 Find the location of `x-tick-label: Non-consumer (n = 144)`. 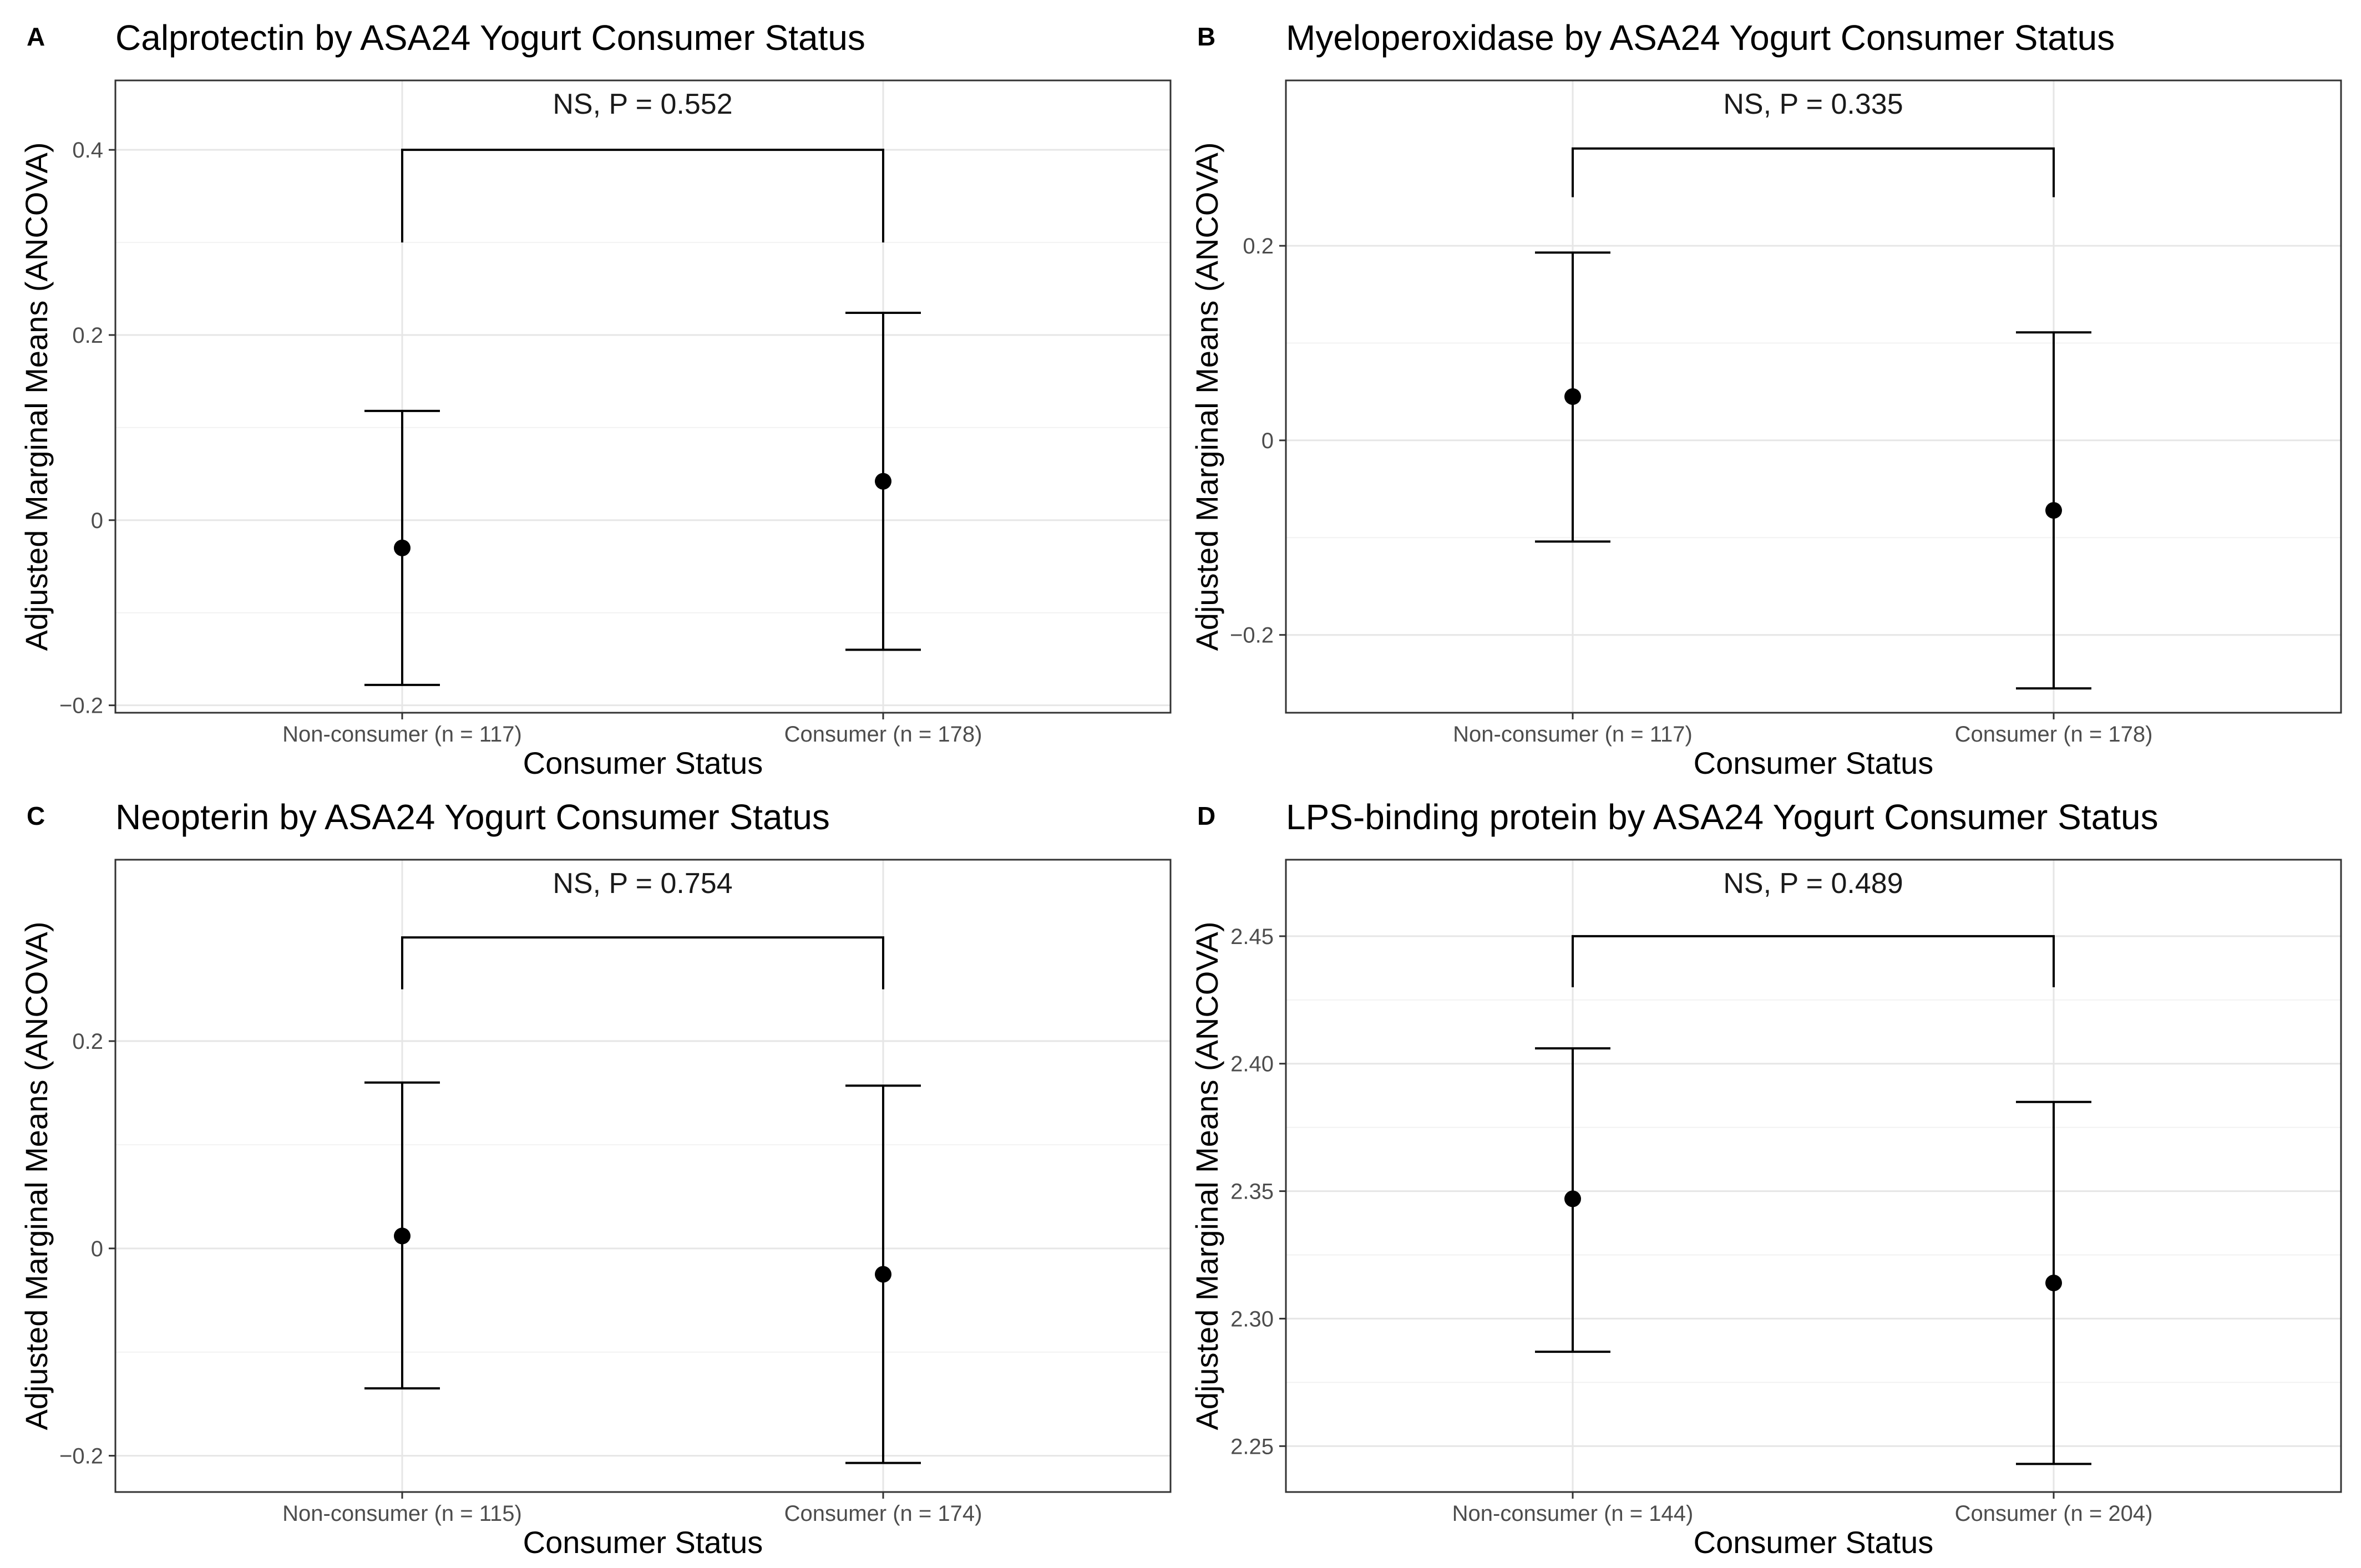

x-tick-label: Non-consumer (n = 144) is located at coordinates (1573, 1513).